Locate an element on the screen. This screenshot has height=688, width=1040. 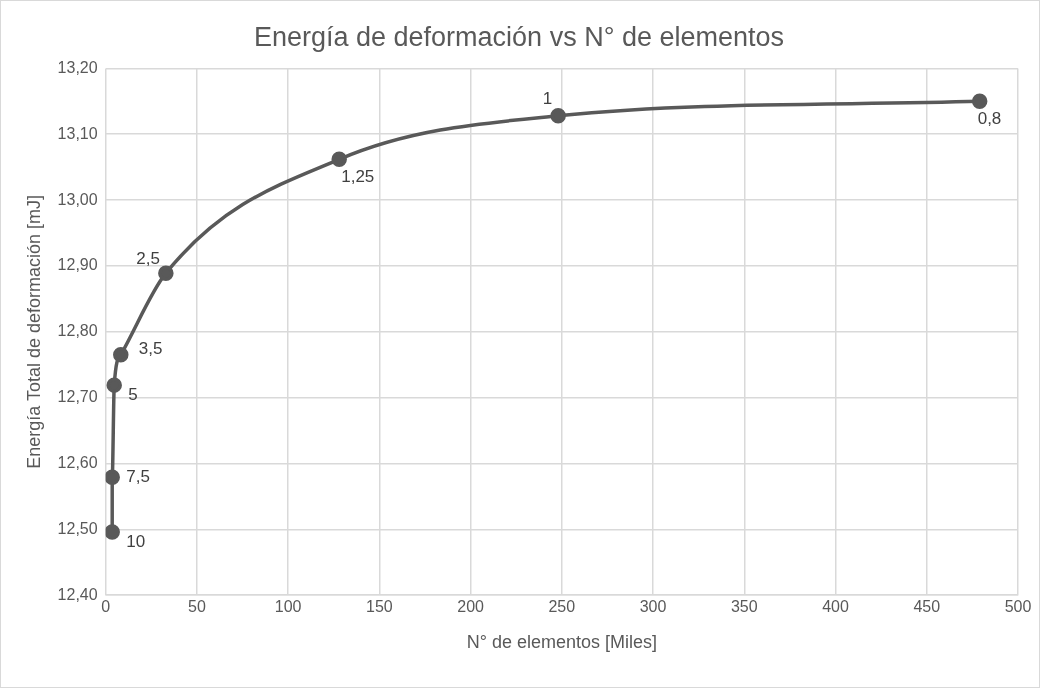
x-tick-label: 150 is located at coordinates (379, 607).